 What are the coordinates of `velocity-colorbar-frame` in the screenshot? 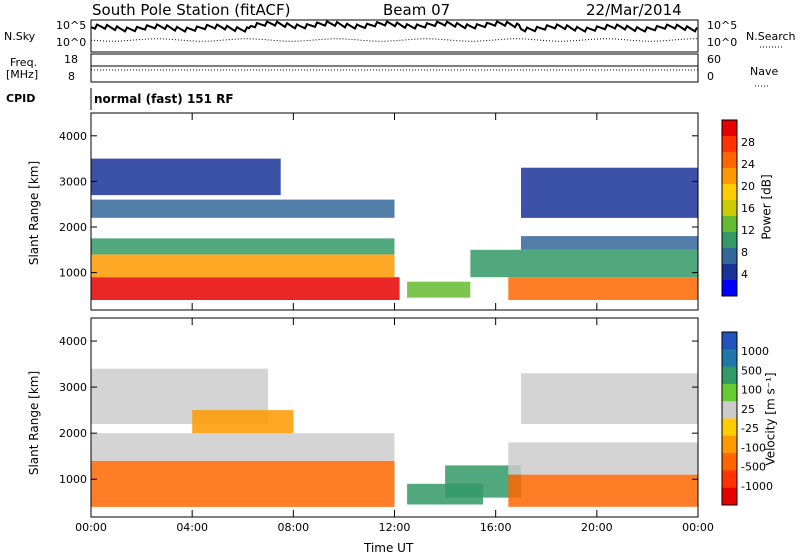 It's located at (729, 418).